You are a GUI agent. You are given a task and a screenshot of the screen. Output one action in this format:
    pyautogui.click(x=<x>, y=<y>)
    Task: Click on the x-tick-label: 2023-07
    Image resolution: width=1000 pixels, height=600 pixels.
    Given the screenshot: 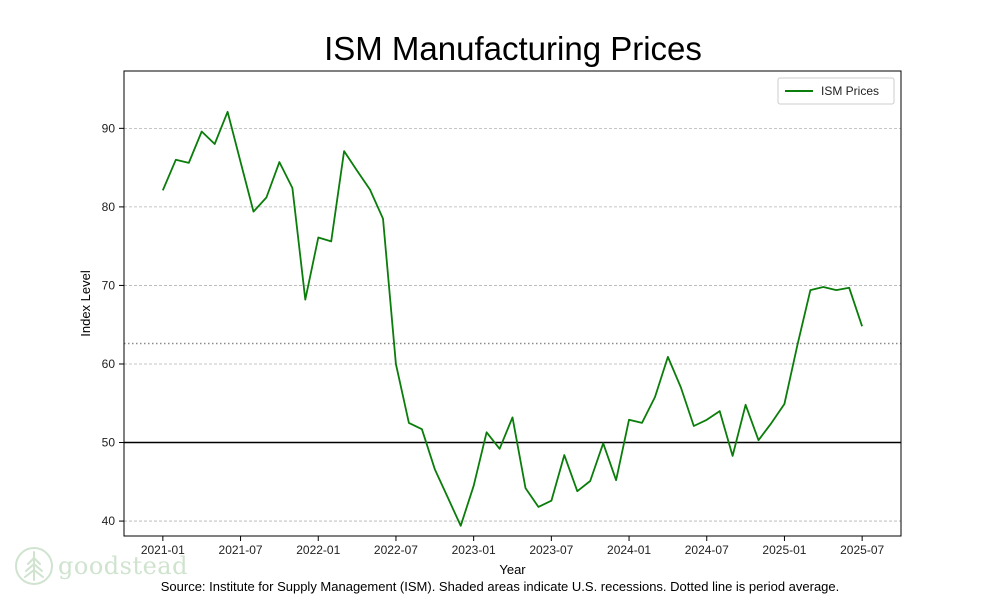 What is the action you would take?
    pyautogui.click(x=551, y=550)
    